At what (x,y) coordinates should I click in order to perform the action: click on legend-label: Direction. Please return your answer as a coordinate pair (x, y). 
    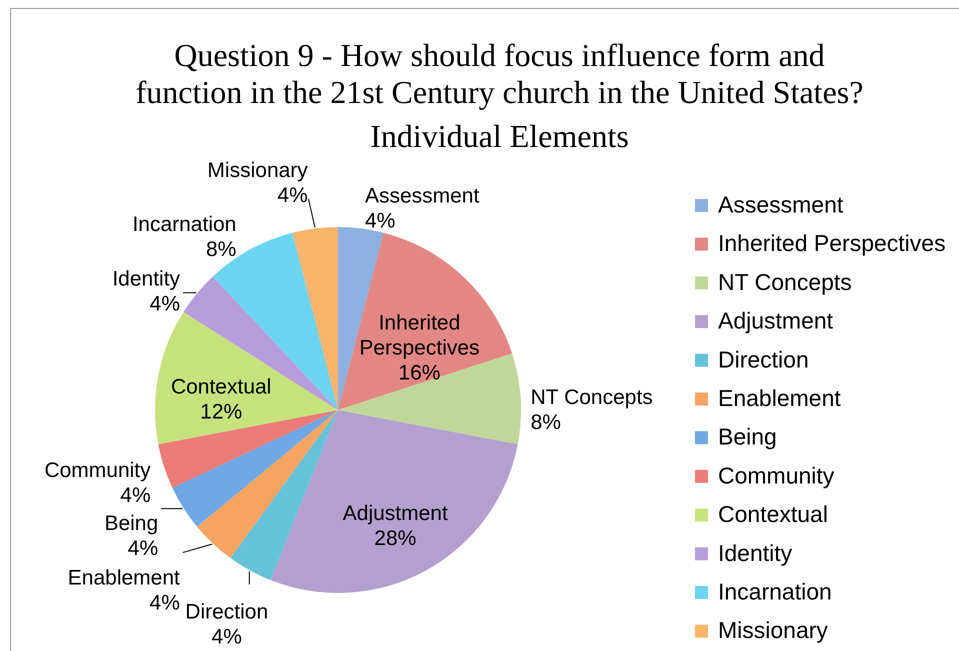
    Looking at the image, I should click on (763, 359).